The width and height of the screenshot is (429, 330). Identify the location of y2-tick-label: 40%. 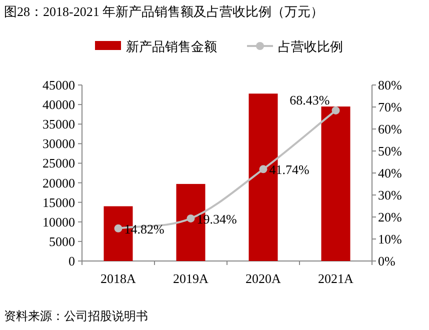
(390, 173).